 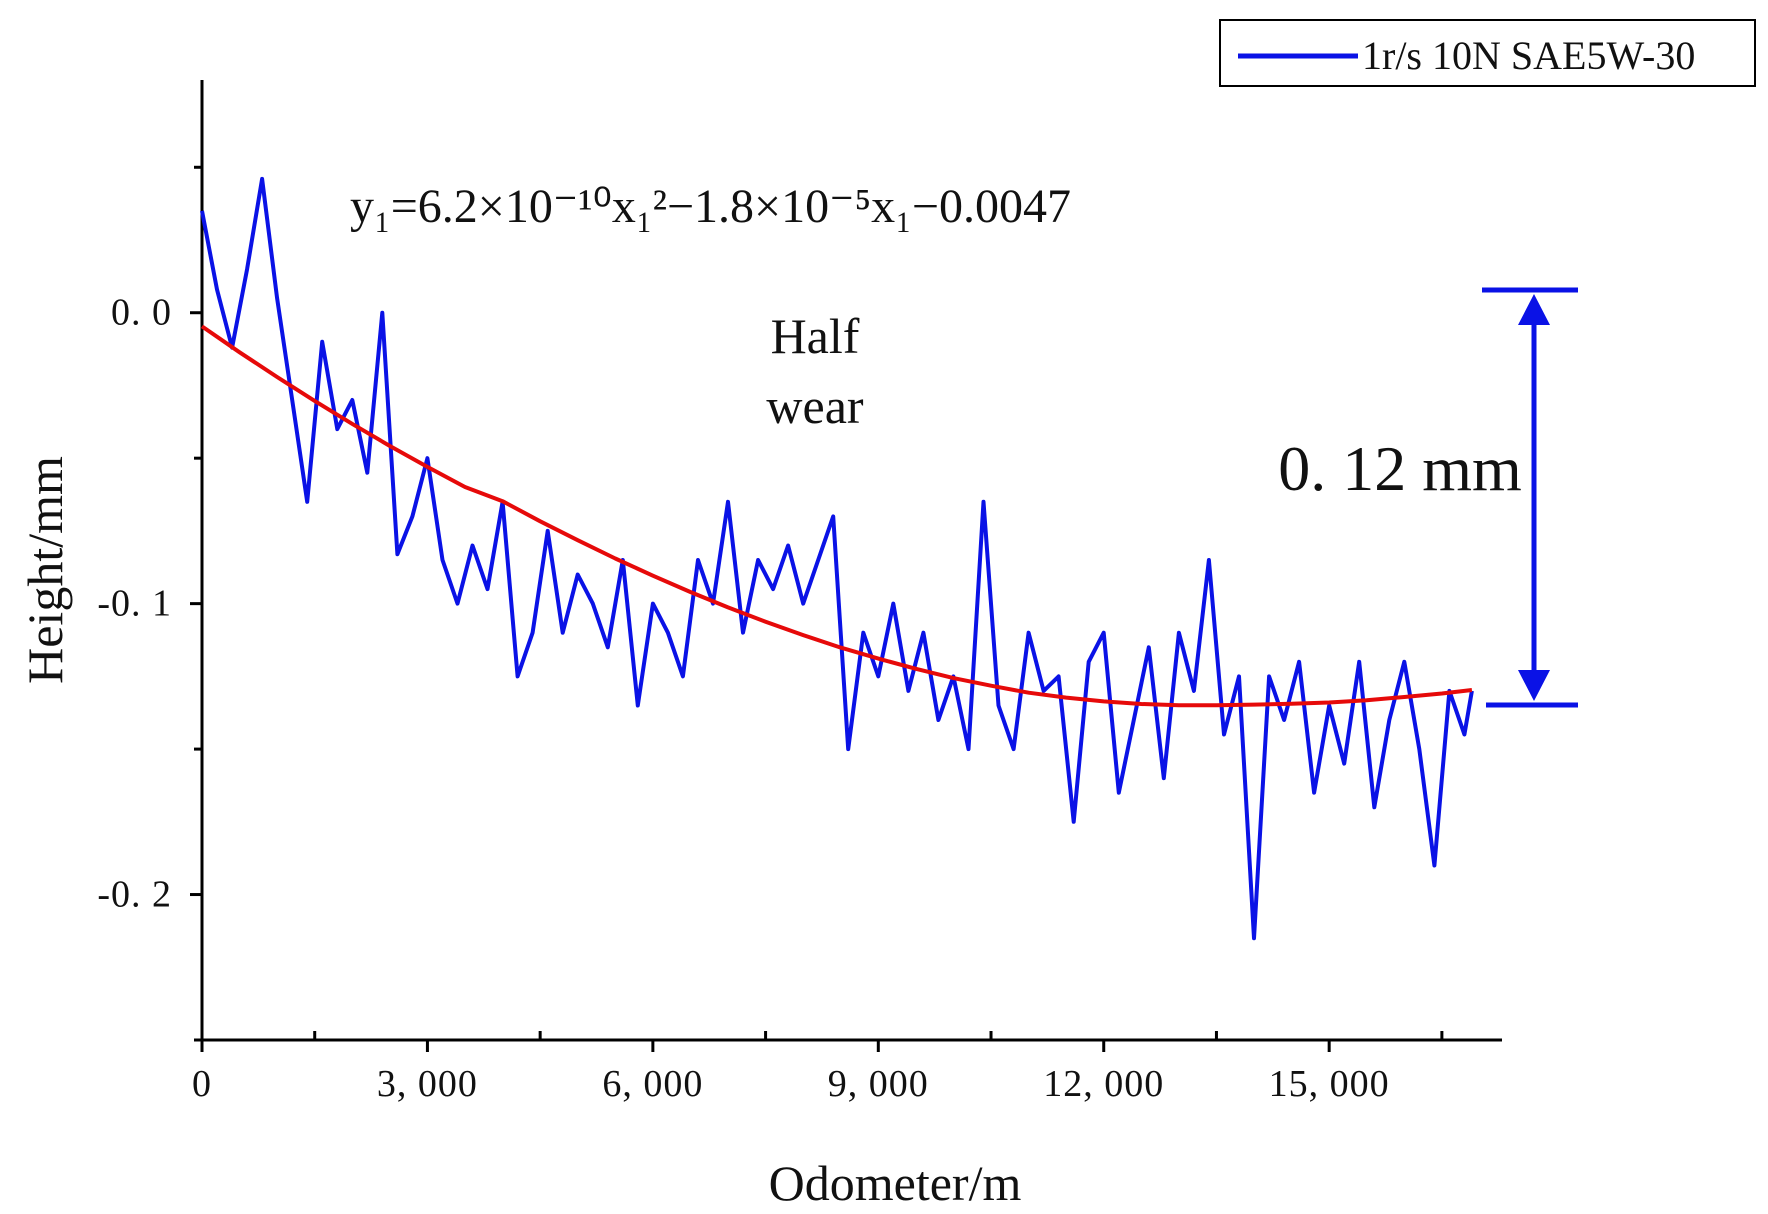 What do you see at coordinates (814, 406) in the screenshot?
I see `half-wear-label-line2: wear` at bounding box center [814, 406].